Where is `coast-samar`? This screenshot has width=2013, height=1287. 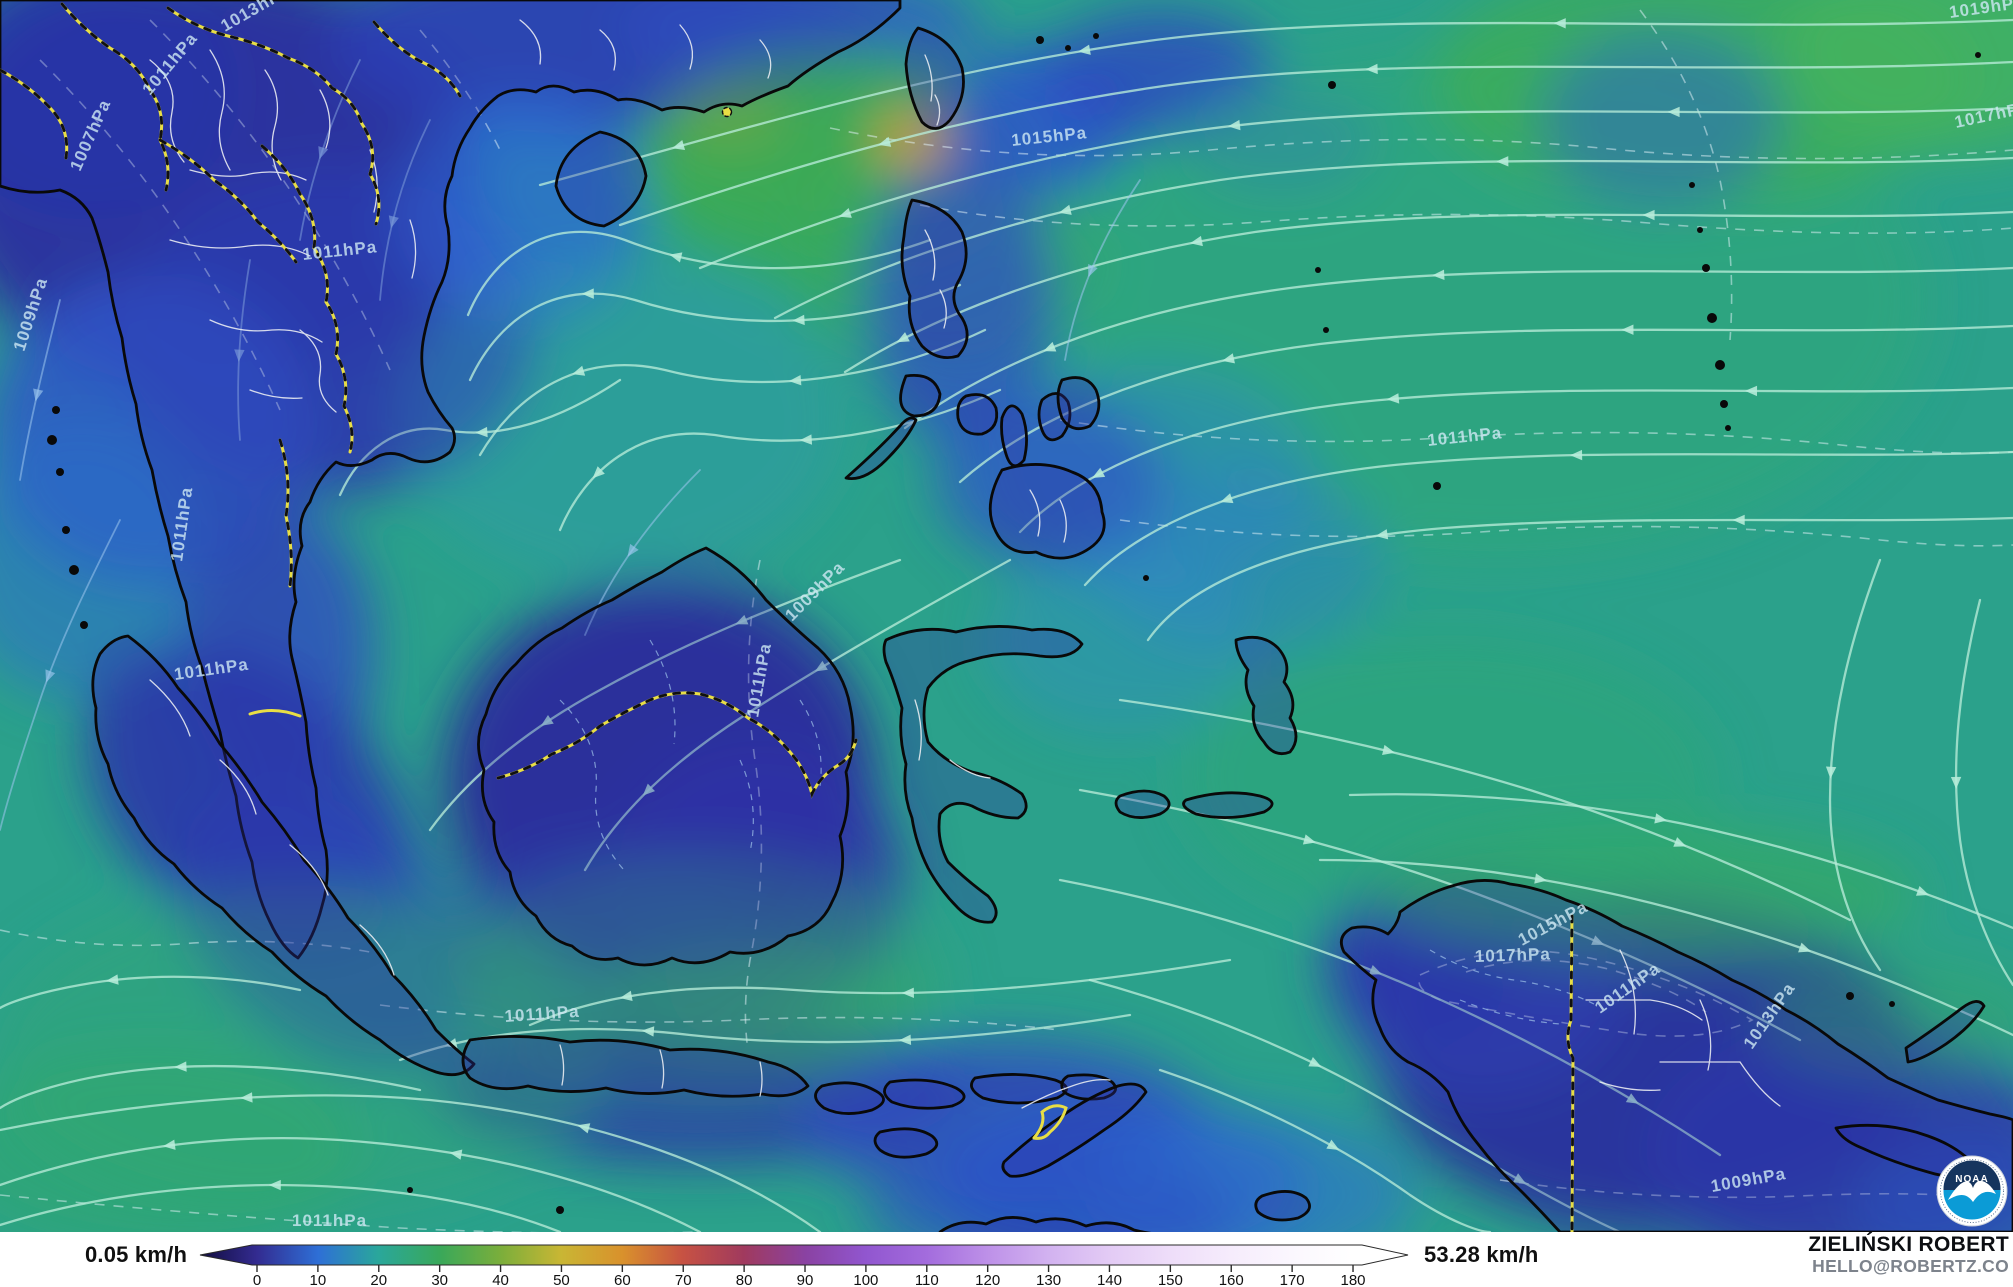
coast-samar is located at coordinates (1078, 403).